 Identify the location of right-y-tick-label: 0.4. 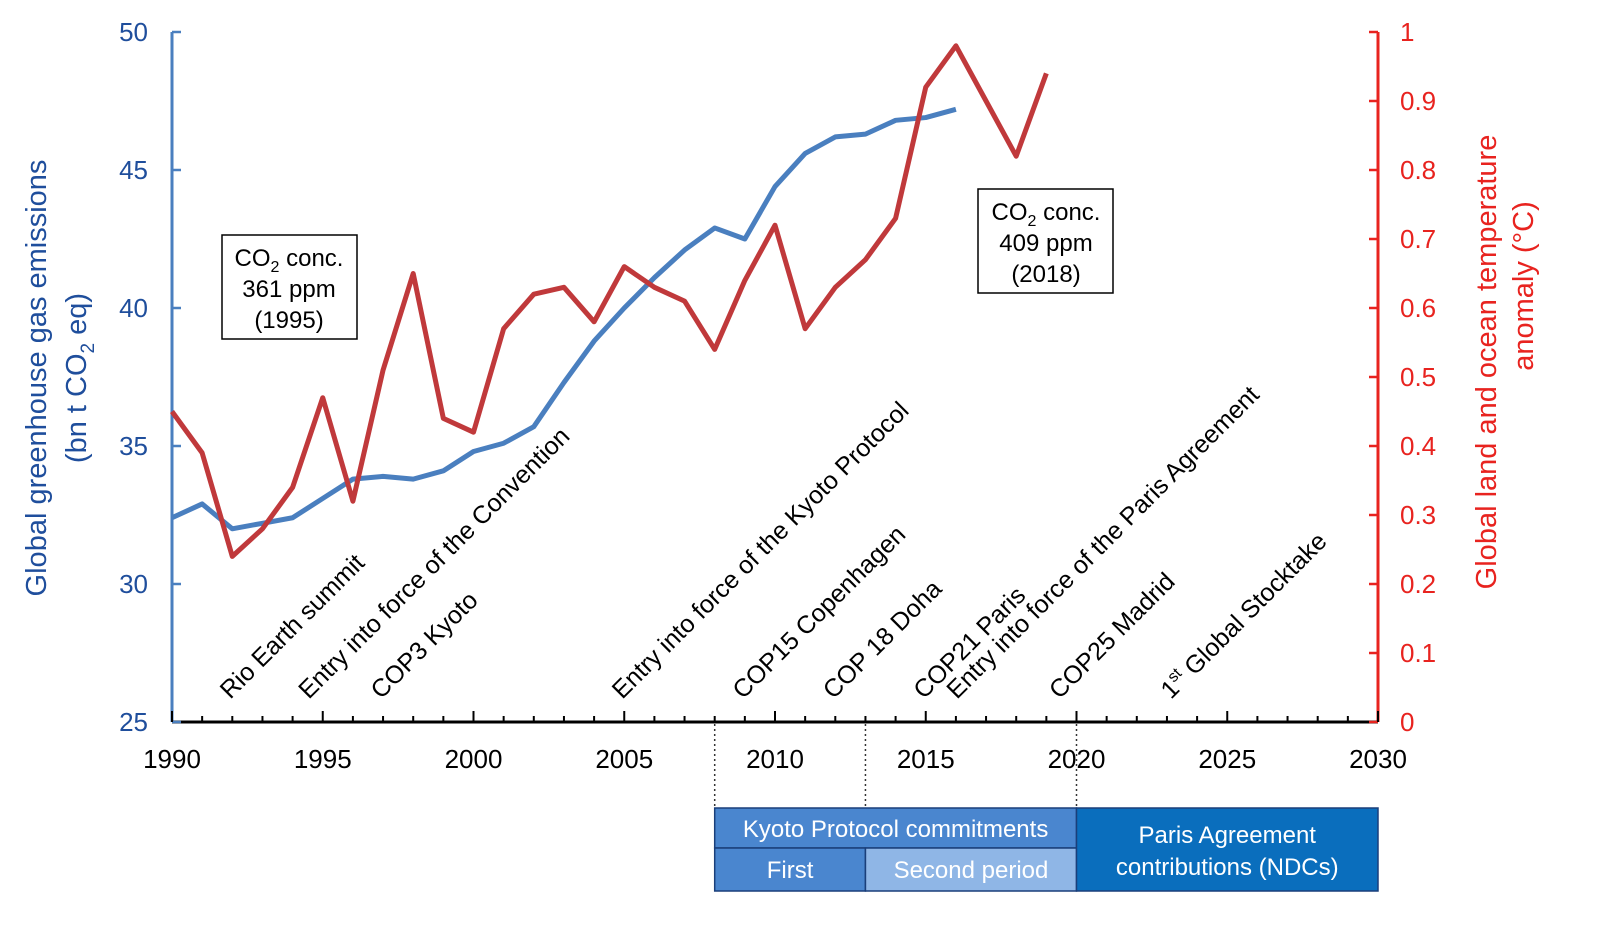
(1418, 446).